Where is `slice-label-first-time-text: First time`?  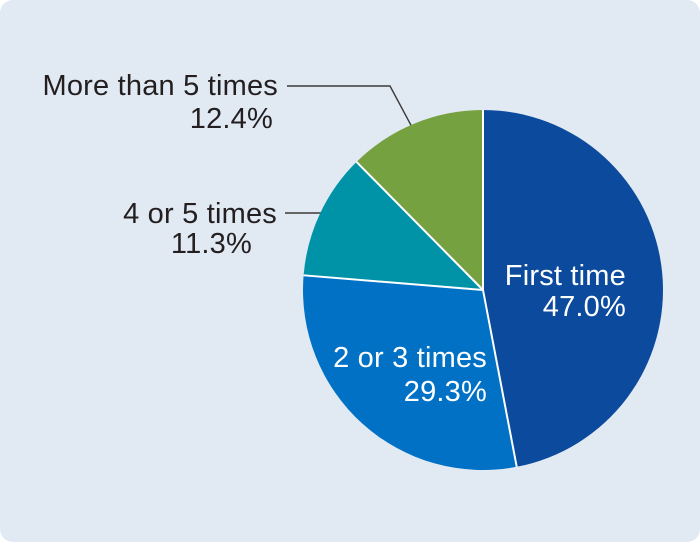 slice-label-first-time-text: First time is located at coordinates (565, 276).